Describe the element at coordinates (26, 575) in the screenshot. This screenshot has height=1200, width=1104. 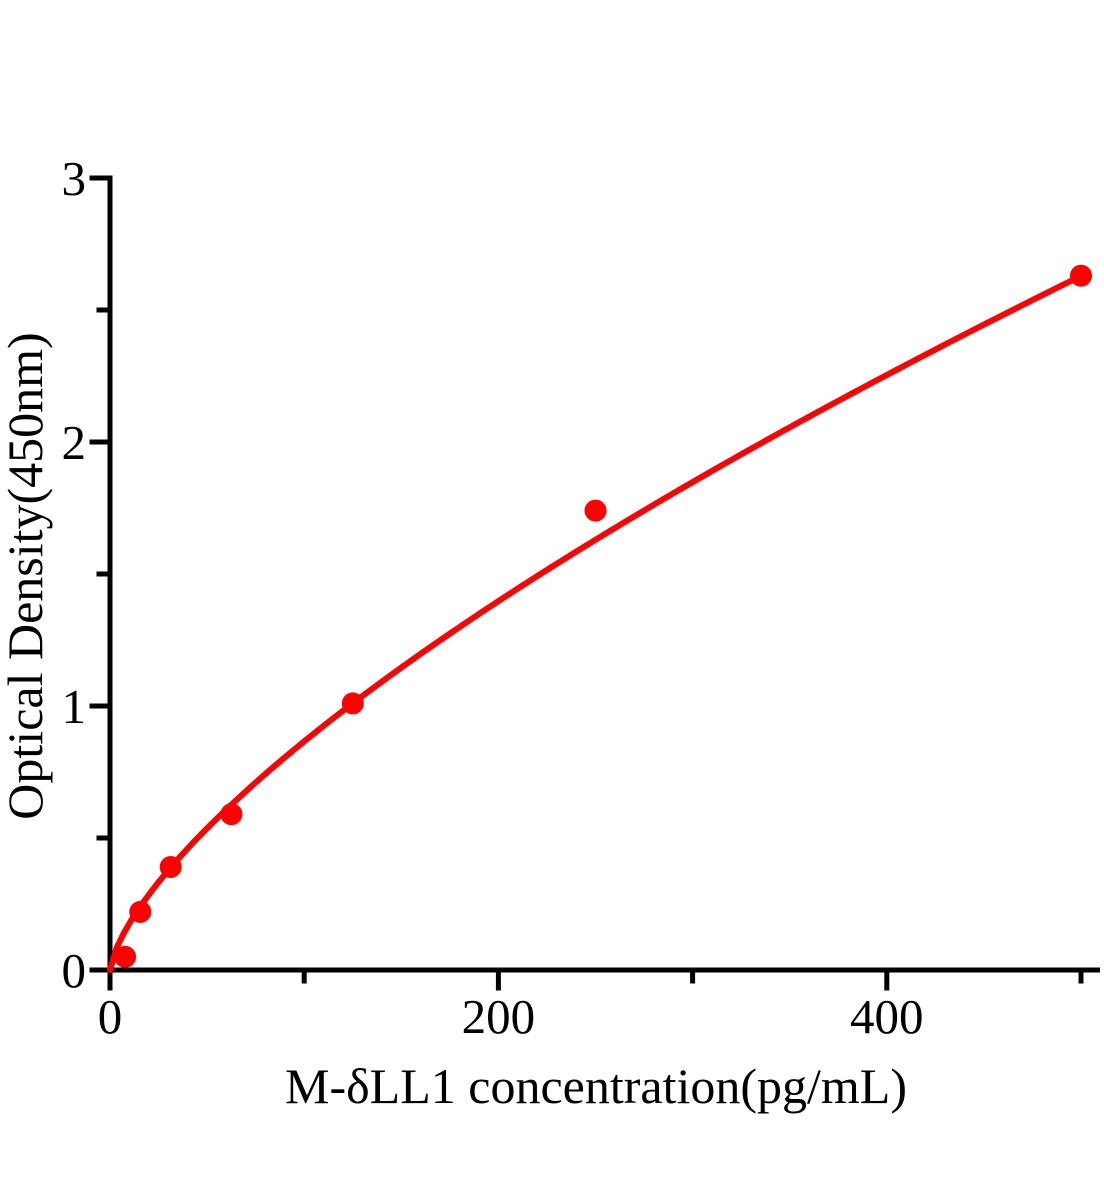
I see `y-axis-title: Optical Density(450nm)` at that location.